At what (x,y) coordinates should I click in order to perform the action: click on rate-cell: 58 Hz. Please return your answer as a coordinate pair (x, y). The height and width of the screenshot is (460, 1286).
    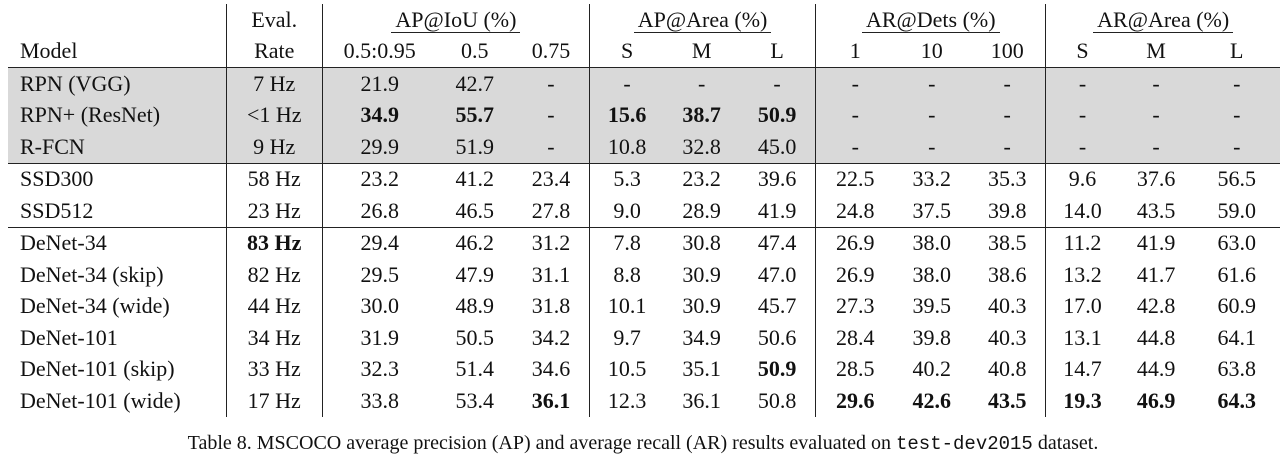
    Looking at the image, I should click on (274, 178).